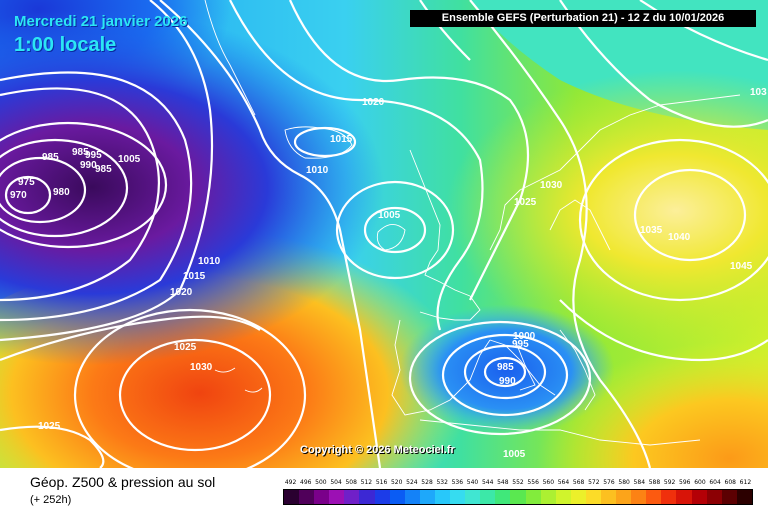 Image resolution: width=768 pixels, height=512 pixels. What do you see at coordinates (651, 230) in the screenshot?
I see `pressure-label: 1035` at bounding box center [651, 230].